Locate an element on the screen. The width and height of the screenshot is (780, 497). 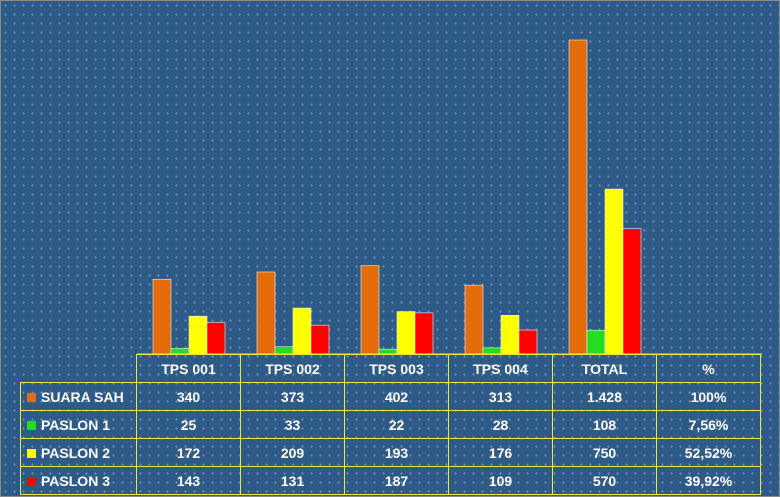
percent-label: 39,92% is located at coordinates (708, 480).